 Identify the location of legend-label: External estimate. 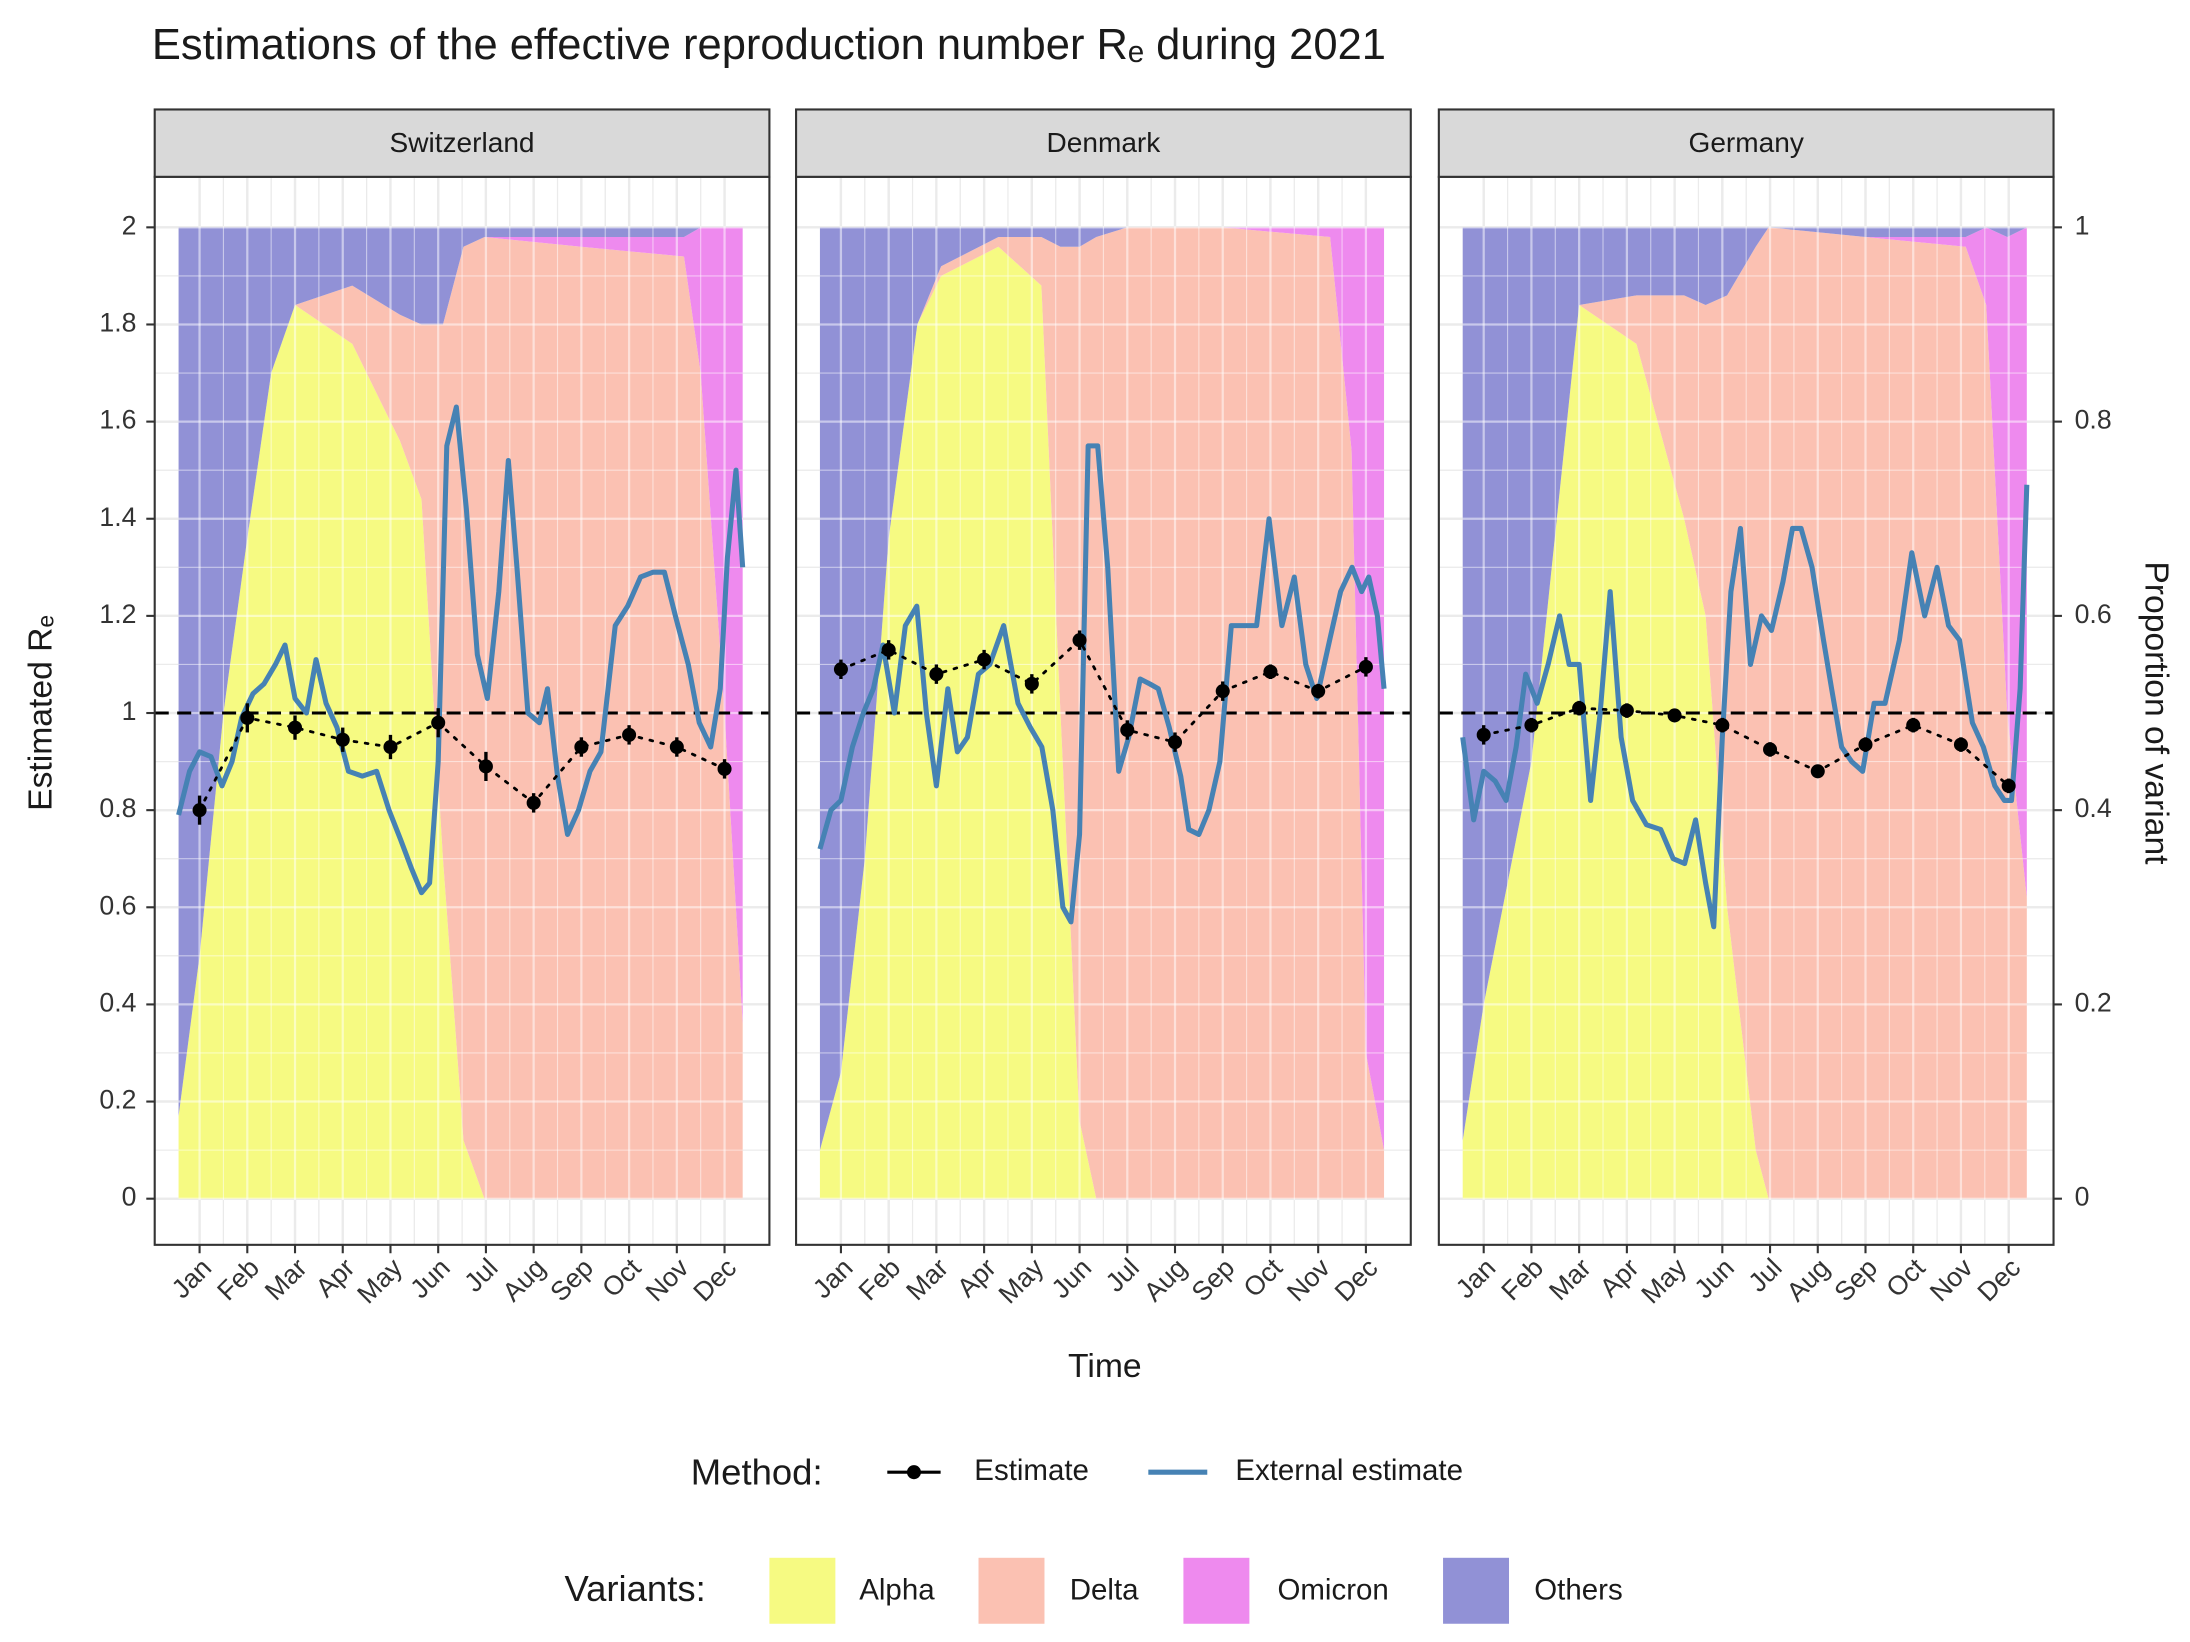
(1349, 1470).